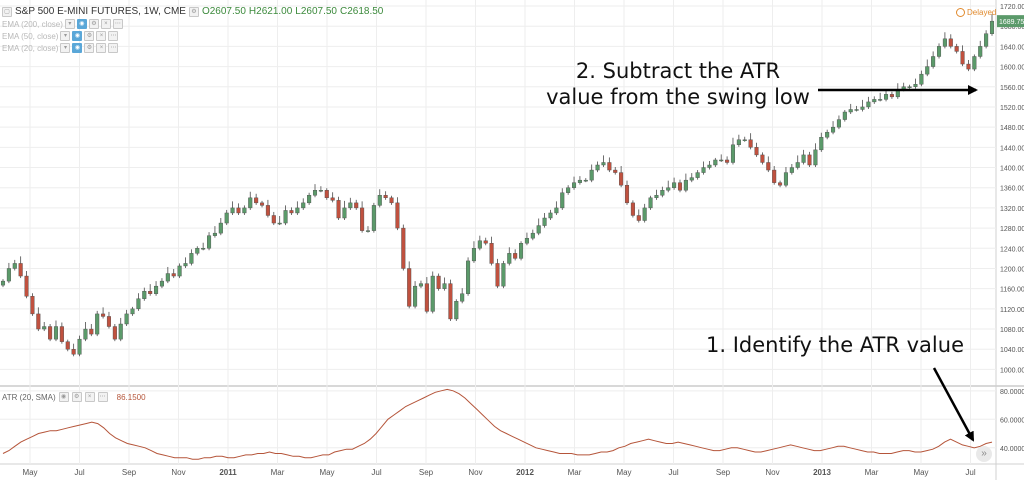  Describe the element at coordinates (1012, 209) in the screenshot. I see `y-tick-label: 1320.00` at that location.